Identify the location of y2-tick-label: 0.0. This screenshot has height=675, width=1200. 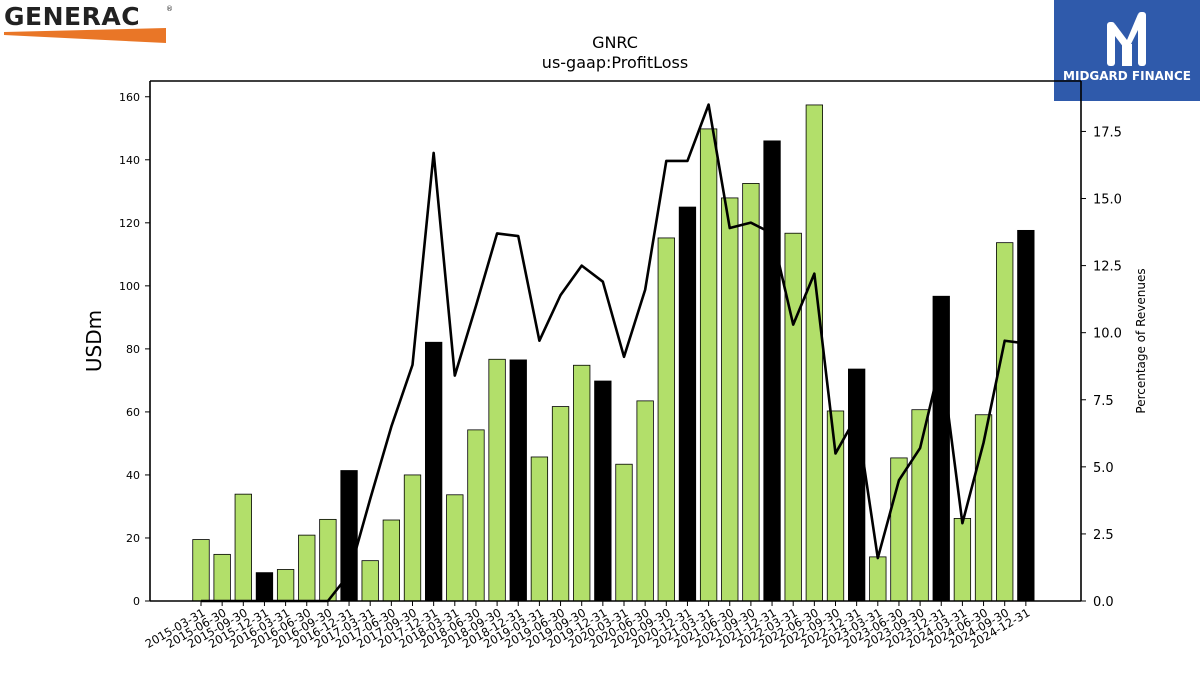
(1103, 602).